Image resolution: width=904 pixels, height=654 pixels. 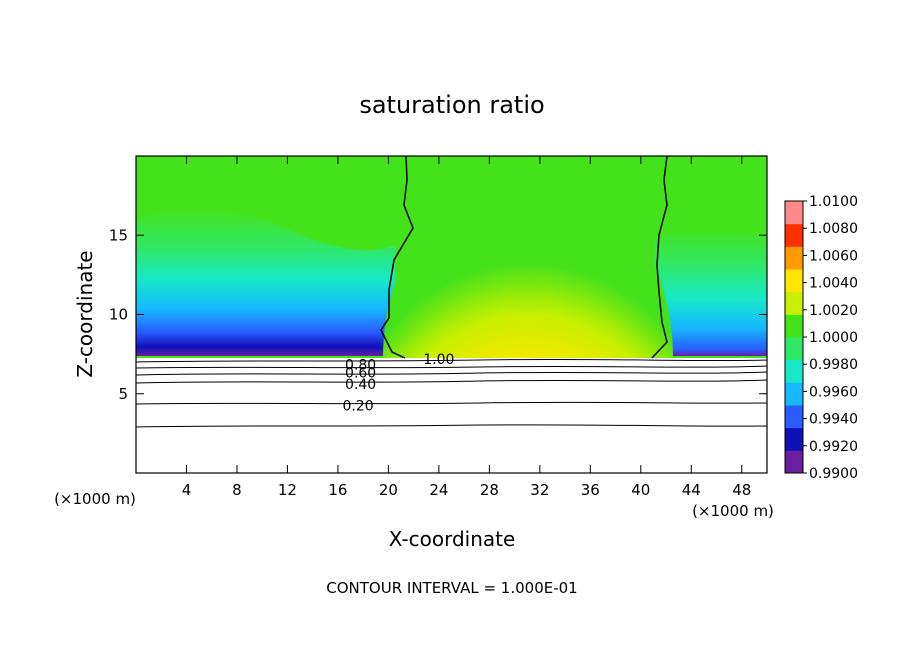 I want to click on x-tick-label: 40, so click(x=640, y=490).